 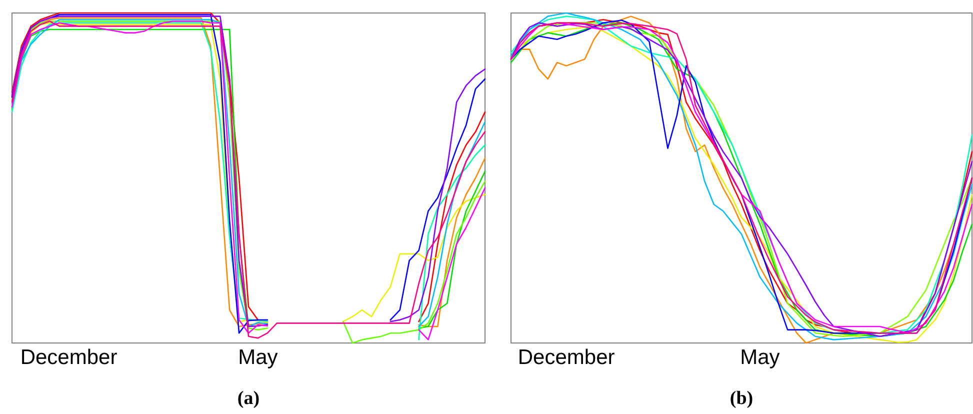 I want to click on text: (b), so click(x=742, y=398).